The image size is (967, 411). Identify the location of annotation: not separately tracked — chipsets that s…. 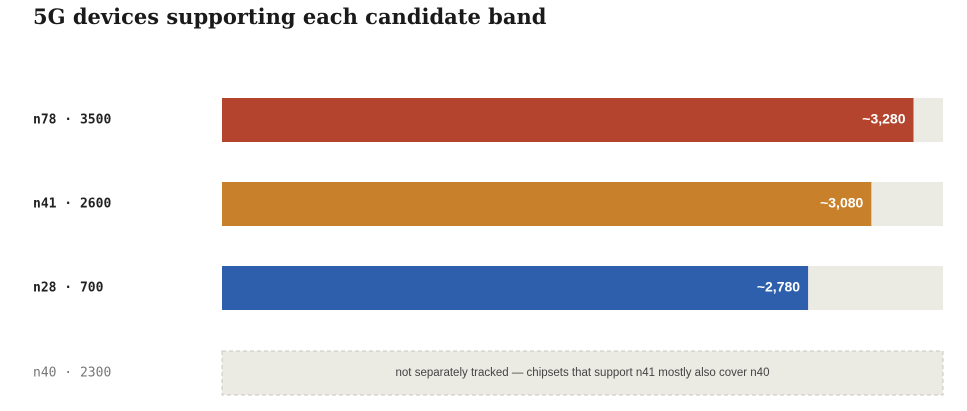
(583, 373).